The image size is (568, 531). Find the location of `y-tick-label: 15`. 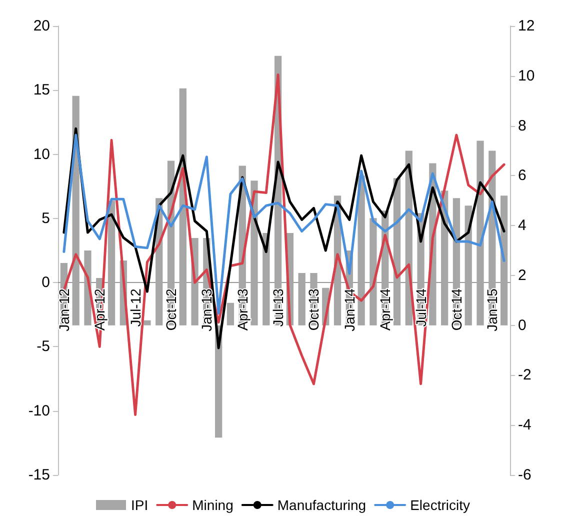

y-tick-label: 15 is located at coordinates (41, 90).